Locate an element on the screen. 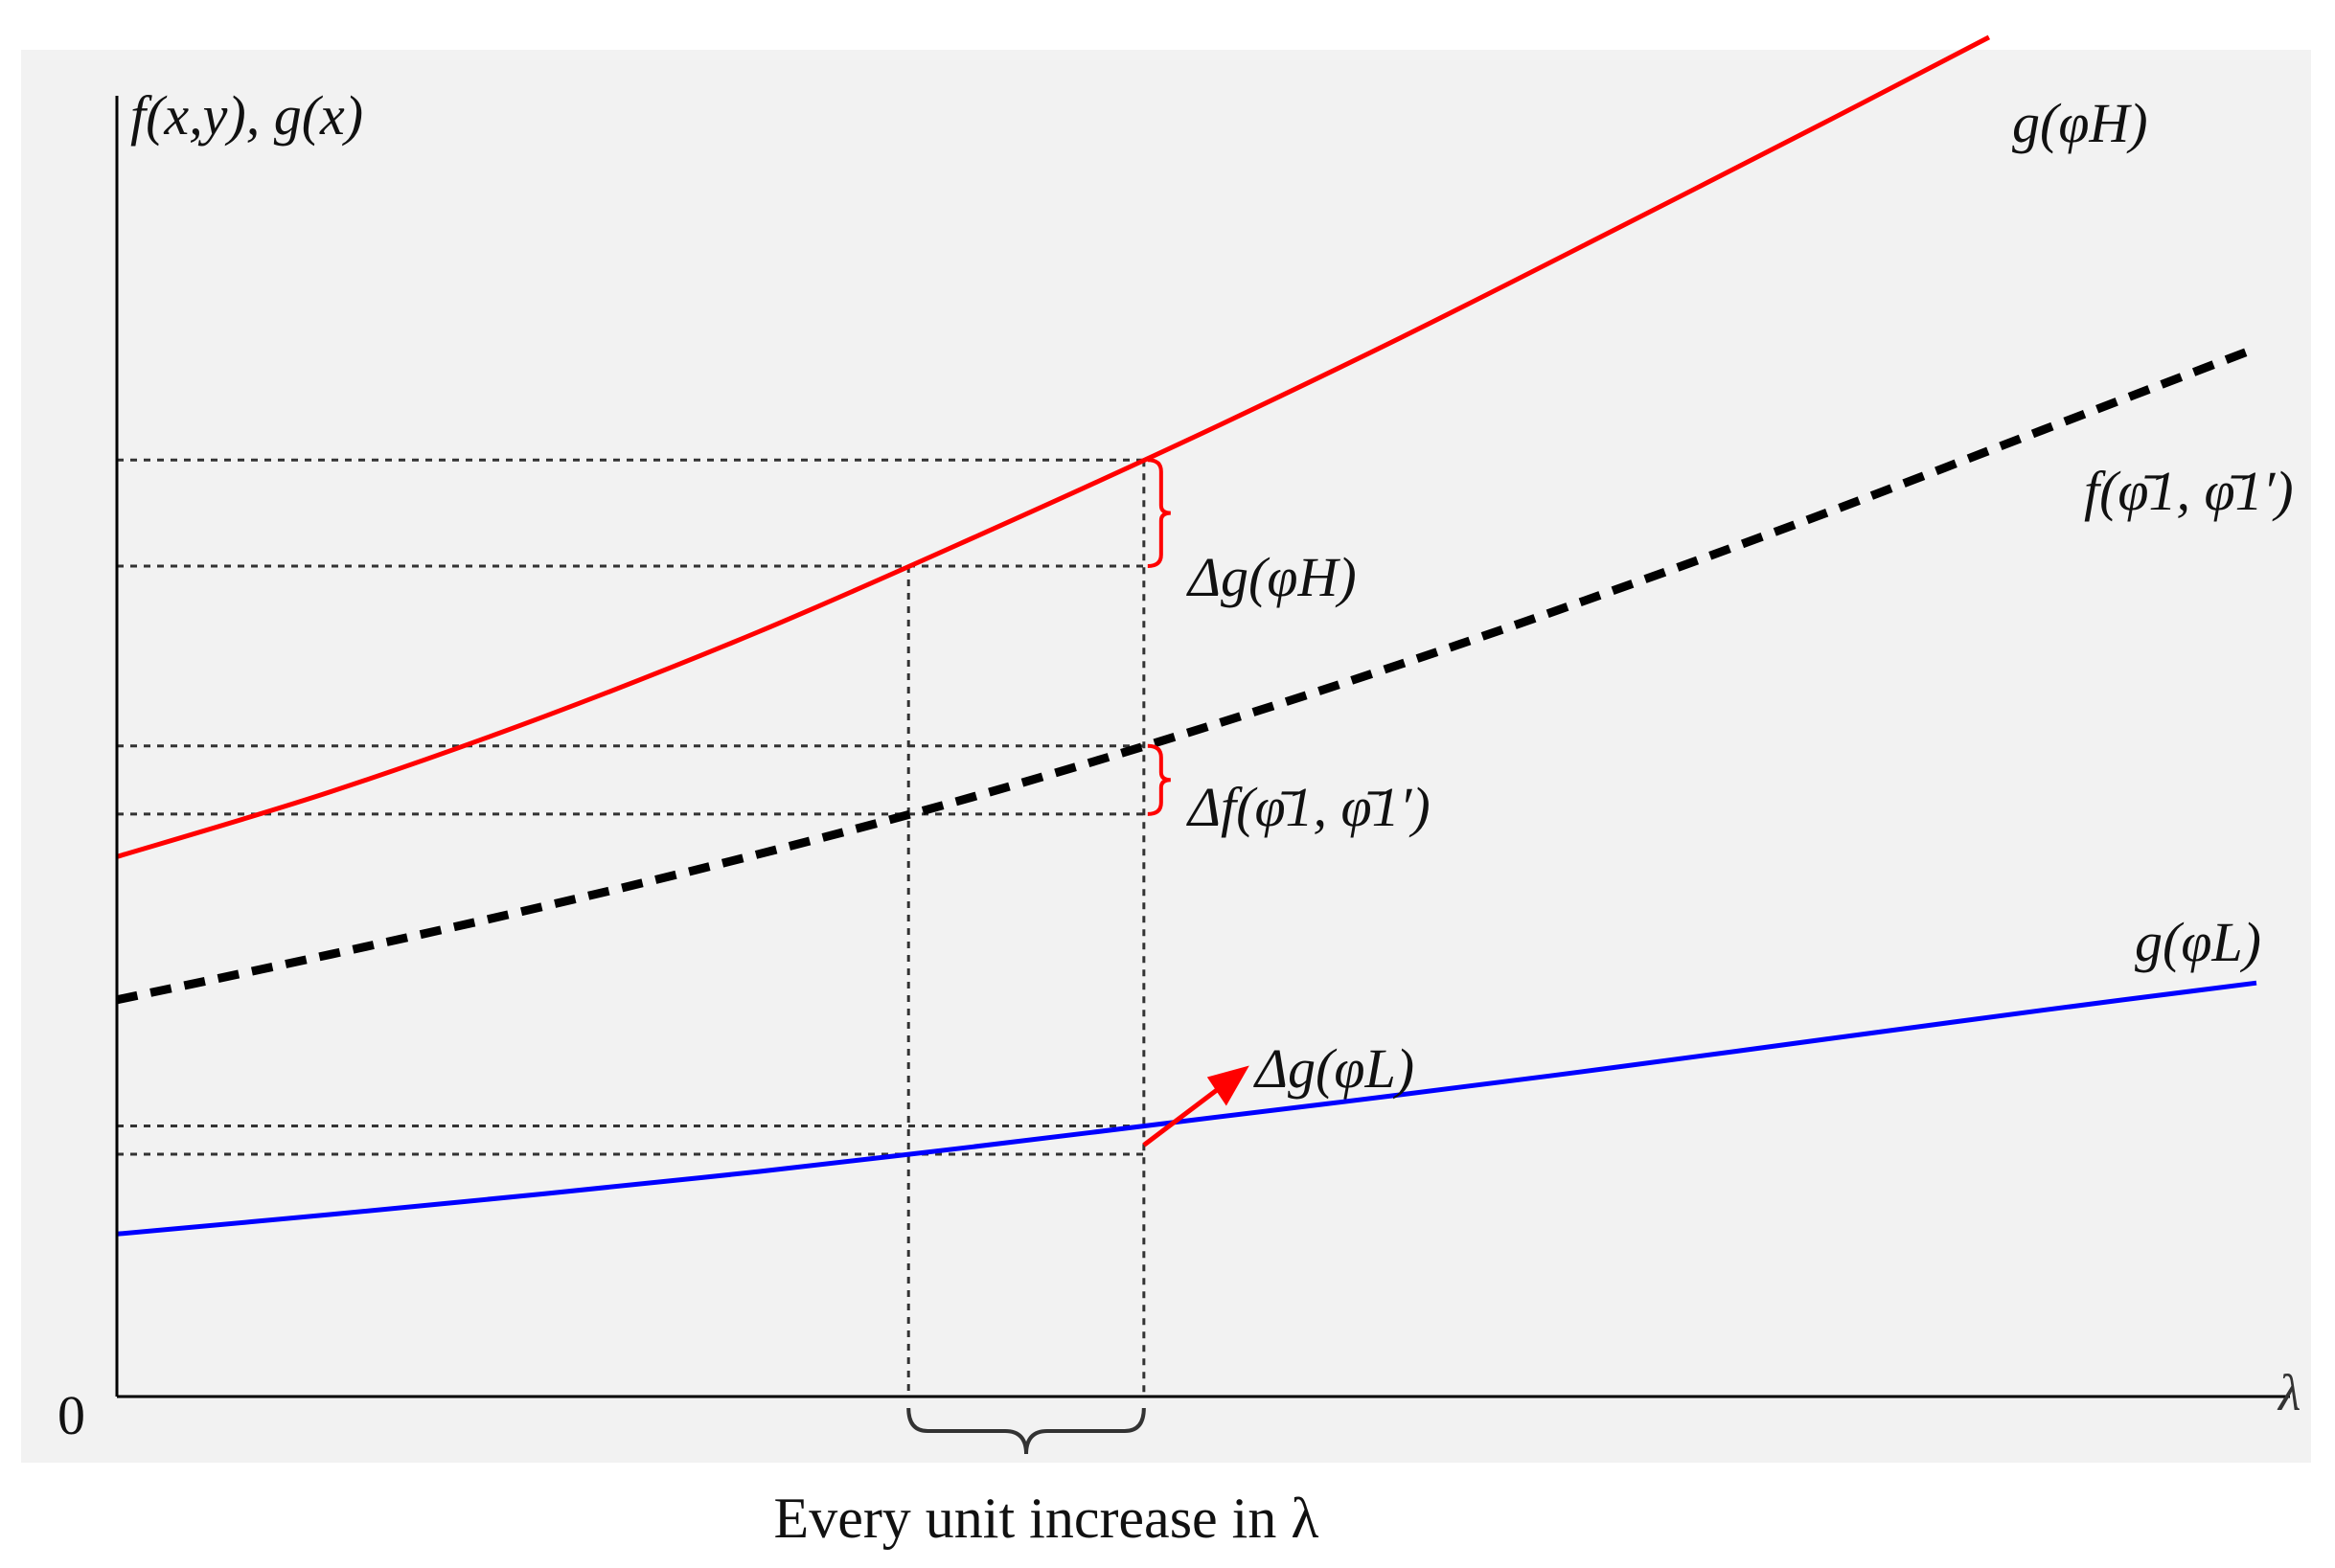  delta-low-label: Δg(φL) is located at coordinates (1334, 1068).